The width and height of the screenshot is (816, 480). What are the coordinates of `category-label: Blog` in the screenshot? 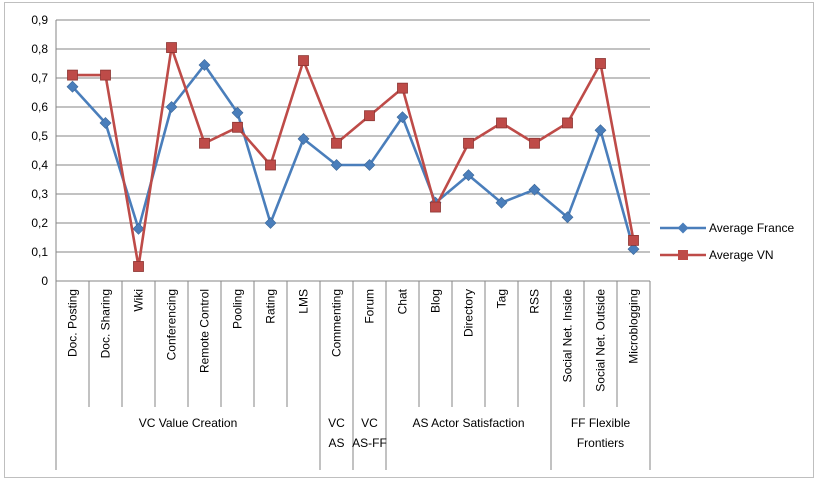 It's located at (436, 301).